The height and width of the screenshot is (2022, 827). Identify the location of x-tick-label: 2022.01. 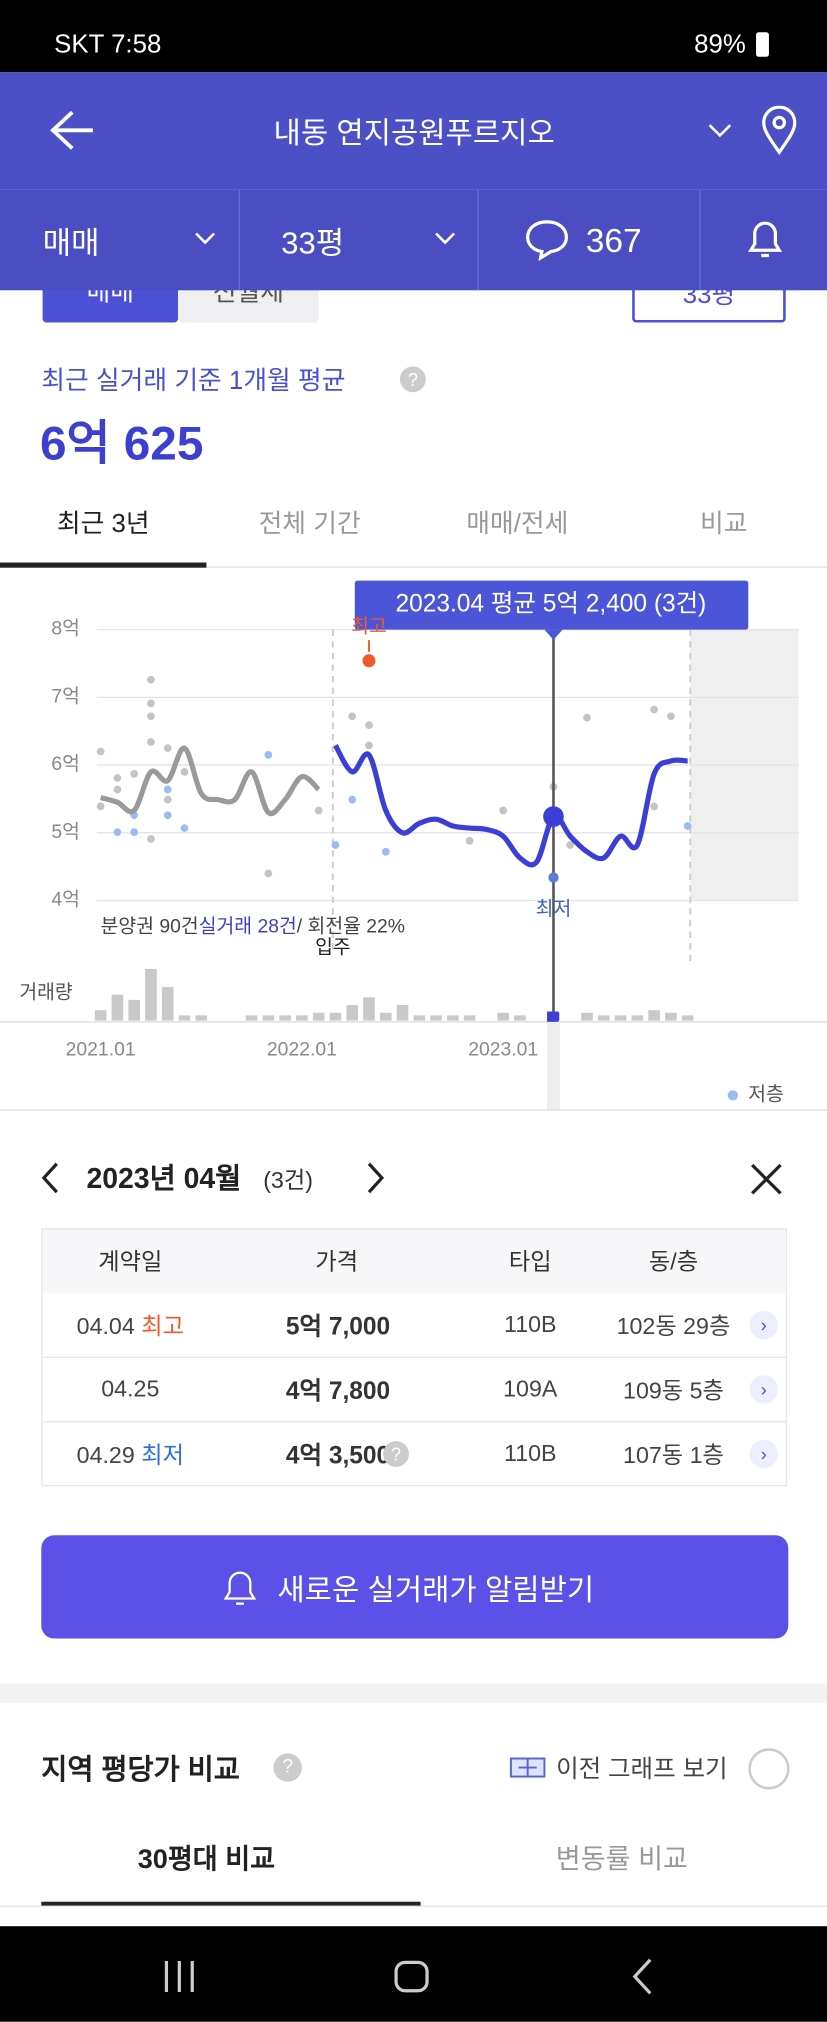
(302, 1049).